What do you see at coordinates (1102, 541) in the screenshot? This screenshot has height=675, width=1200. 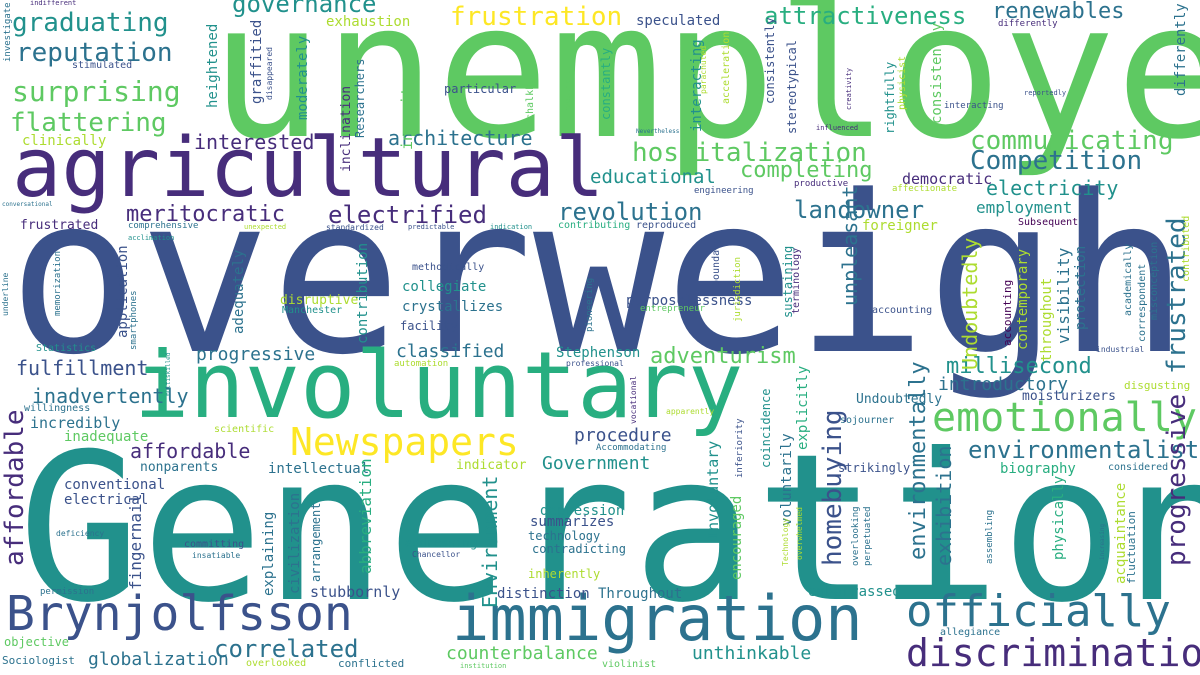 I see `word-increasing: increasing` at bounding box center [1102, 541].